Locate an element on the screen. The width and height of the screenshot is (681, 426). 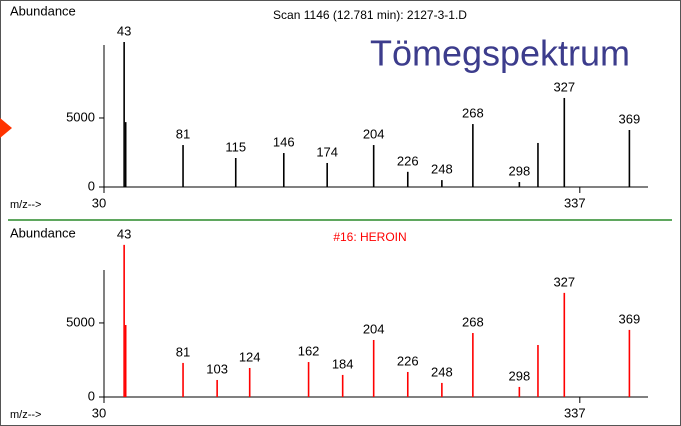
peak-label: 184 is located at coordinates (343, 363).